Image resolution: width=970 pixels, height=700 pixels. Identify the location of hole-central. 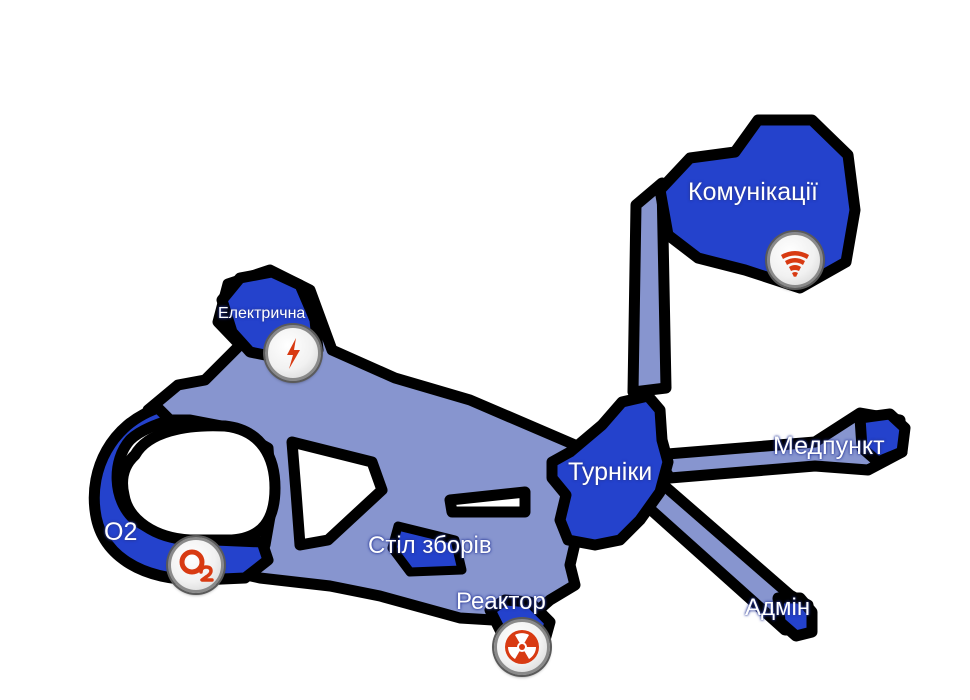
(337, 493).